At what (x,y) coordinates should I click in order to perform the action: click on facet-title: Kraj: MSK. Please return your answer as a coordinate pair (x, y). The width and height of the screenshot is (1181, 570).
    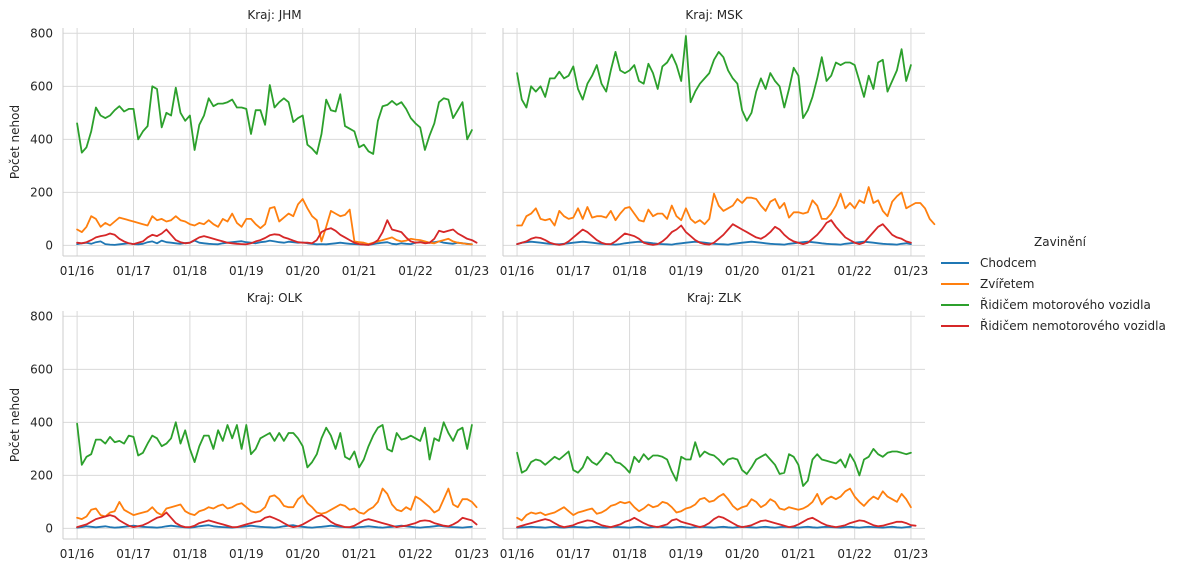
    Looking at the image, I should click on (714, 15).